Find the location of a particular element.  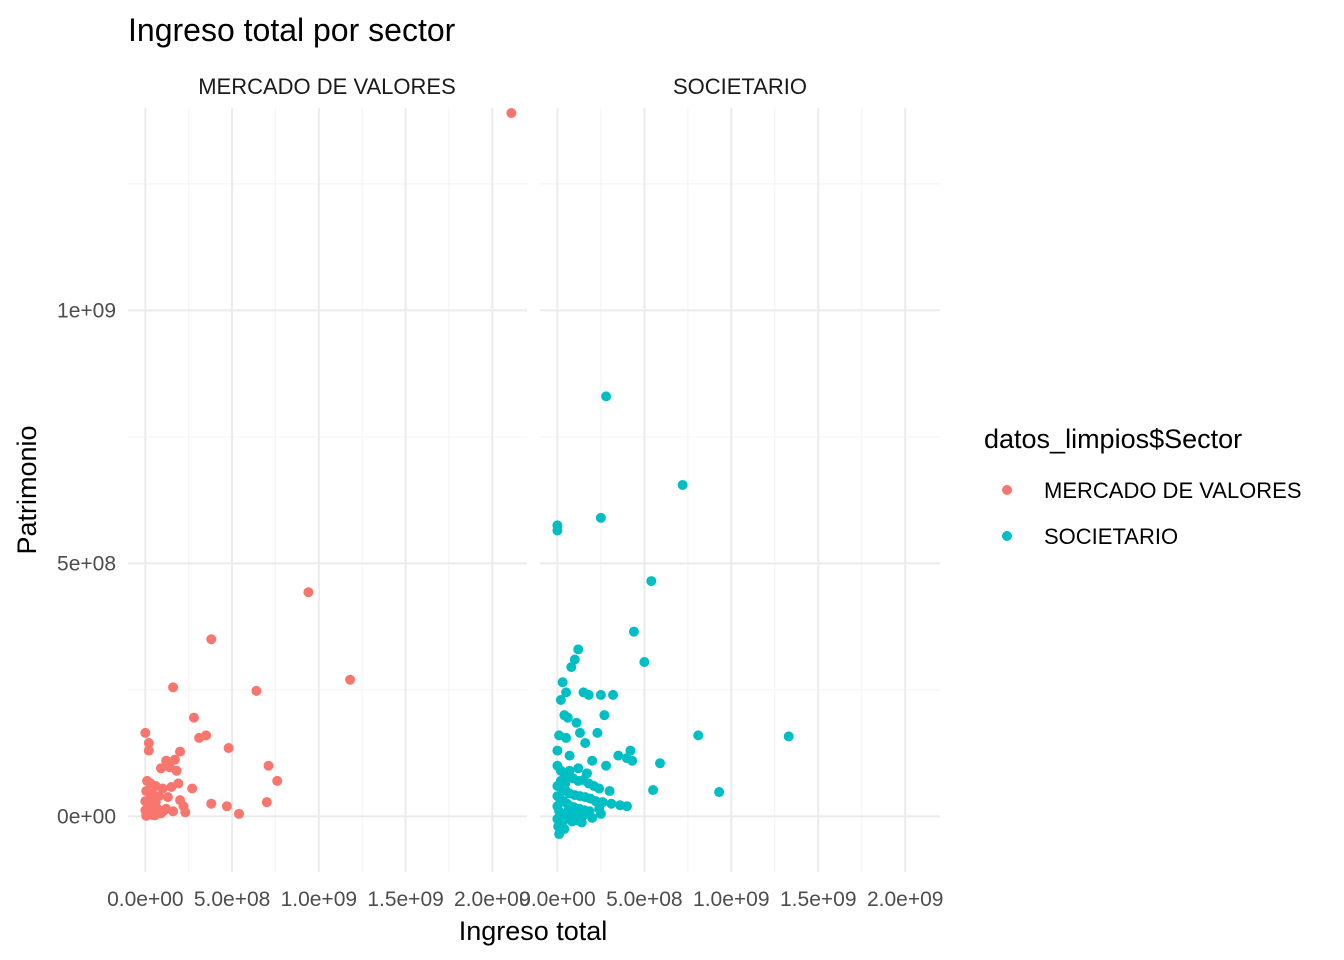

legend-title: datos_limpios$Sector is located at coordinates (1113, 439).